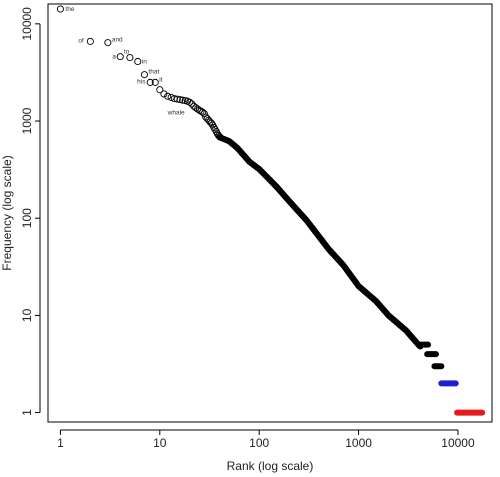 Image resolution: width=500 pixels, height=477 pixels. What do you see at coordinates (27, 412) in the screenshot?
I see `y-tick-label: 1` at bounding box center [27, 412].